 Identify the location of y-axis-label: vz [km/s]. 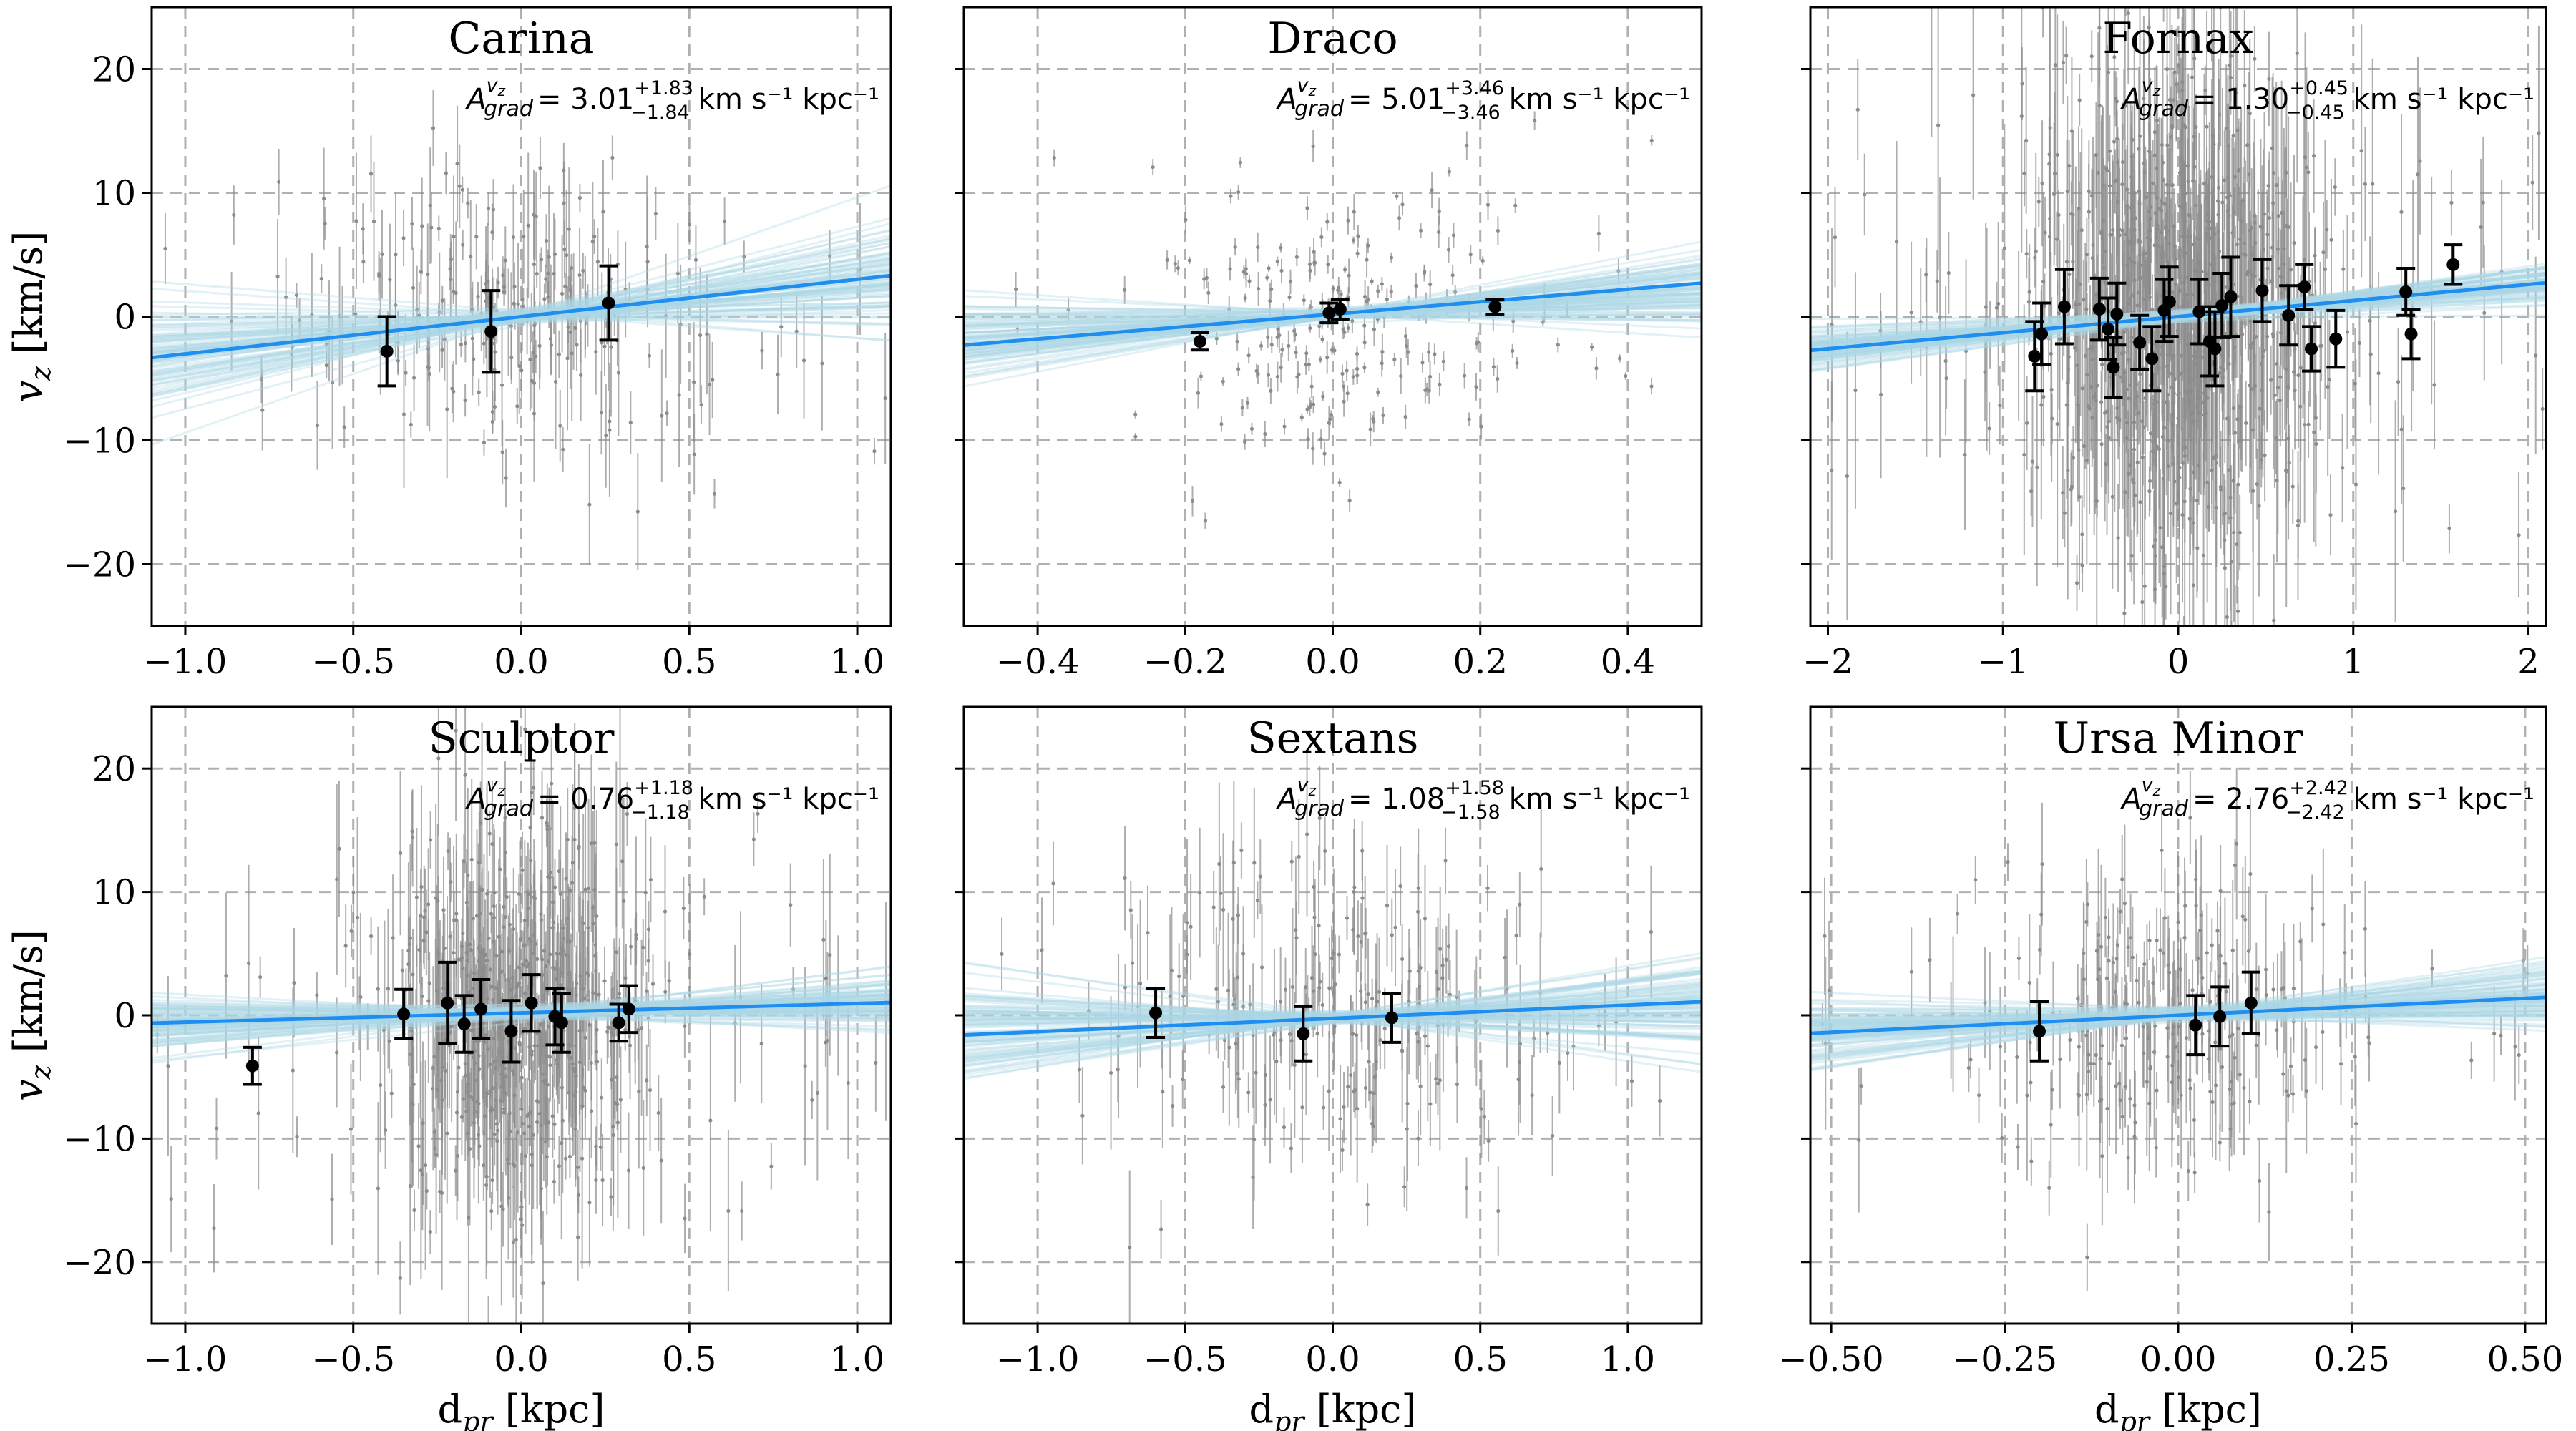
(31, 1015).